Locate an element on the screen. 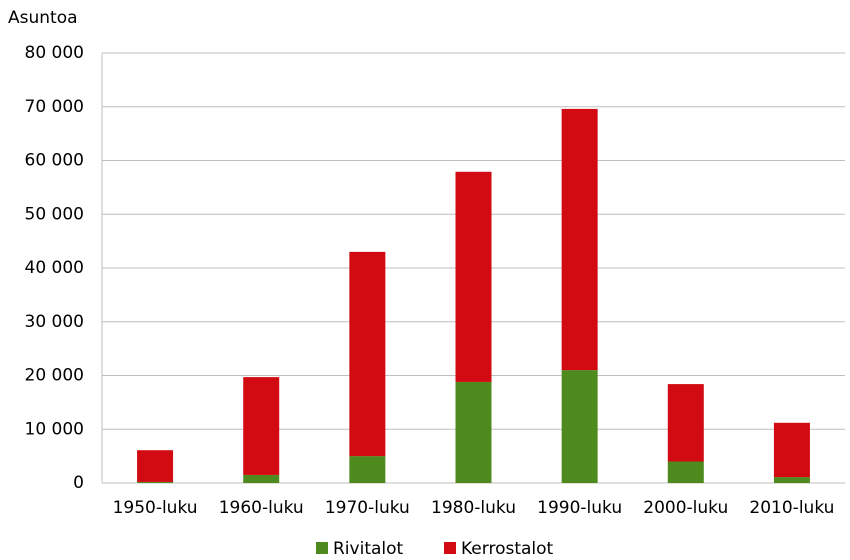 The height and width of the screenshot is (560, 850). y-tick-label: 50 000 is located at coordinates (54, 214).